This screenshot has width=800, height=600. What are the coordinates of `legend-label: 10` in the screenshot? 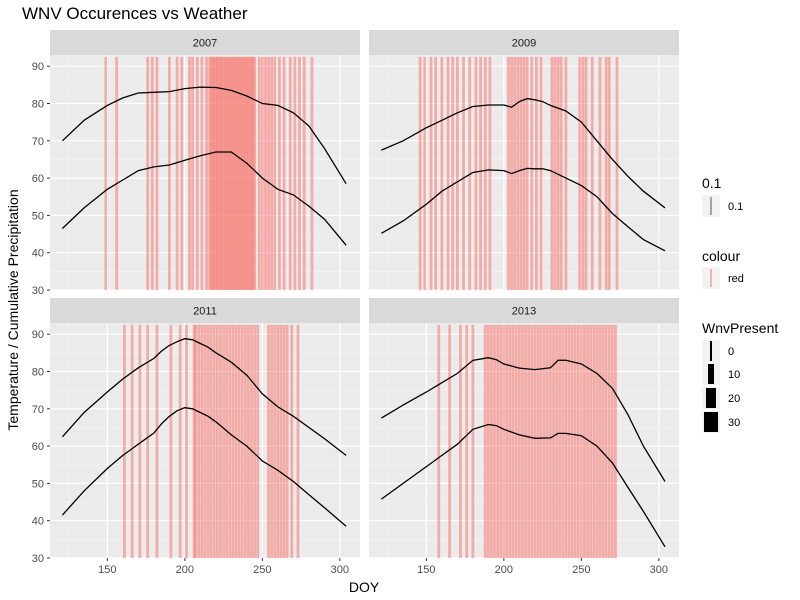 It's located at (734, 375).